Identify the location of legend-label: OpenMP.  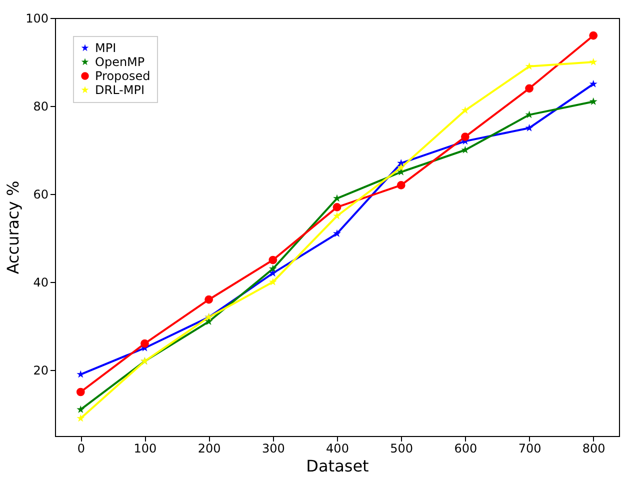
(120, 62).